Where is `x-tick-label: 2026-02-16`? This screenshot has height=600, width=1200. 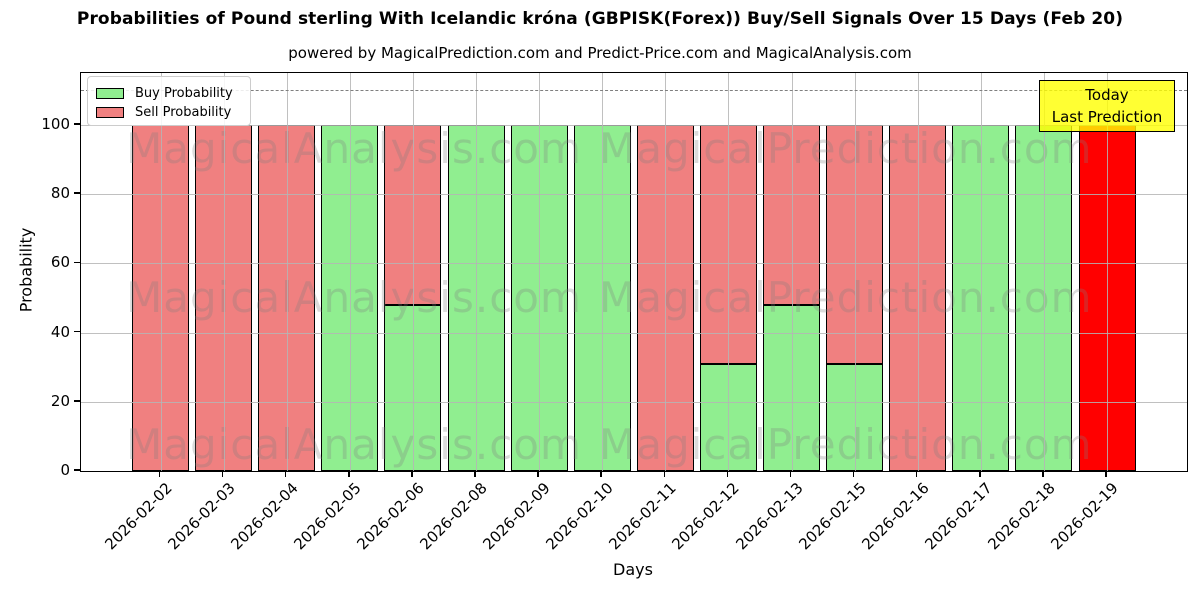 x-tick-label: 2026-02-16 is located at coordinates (895, 516).